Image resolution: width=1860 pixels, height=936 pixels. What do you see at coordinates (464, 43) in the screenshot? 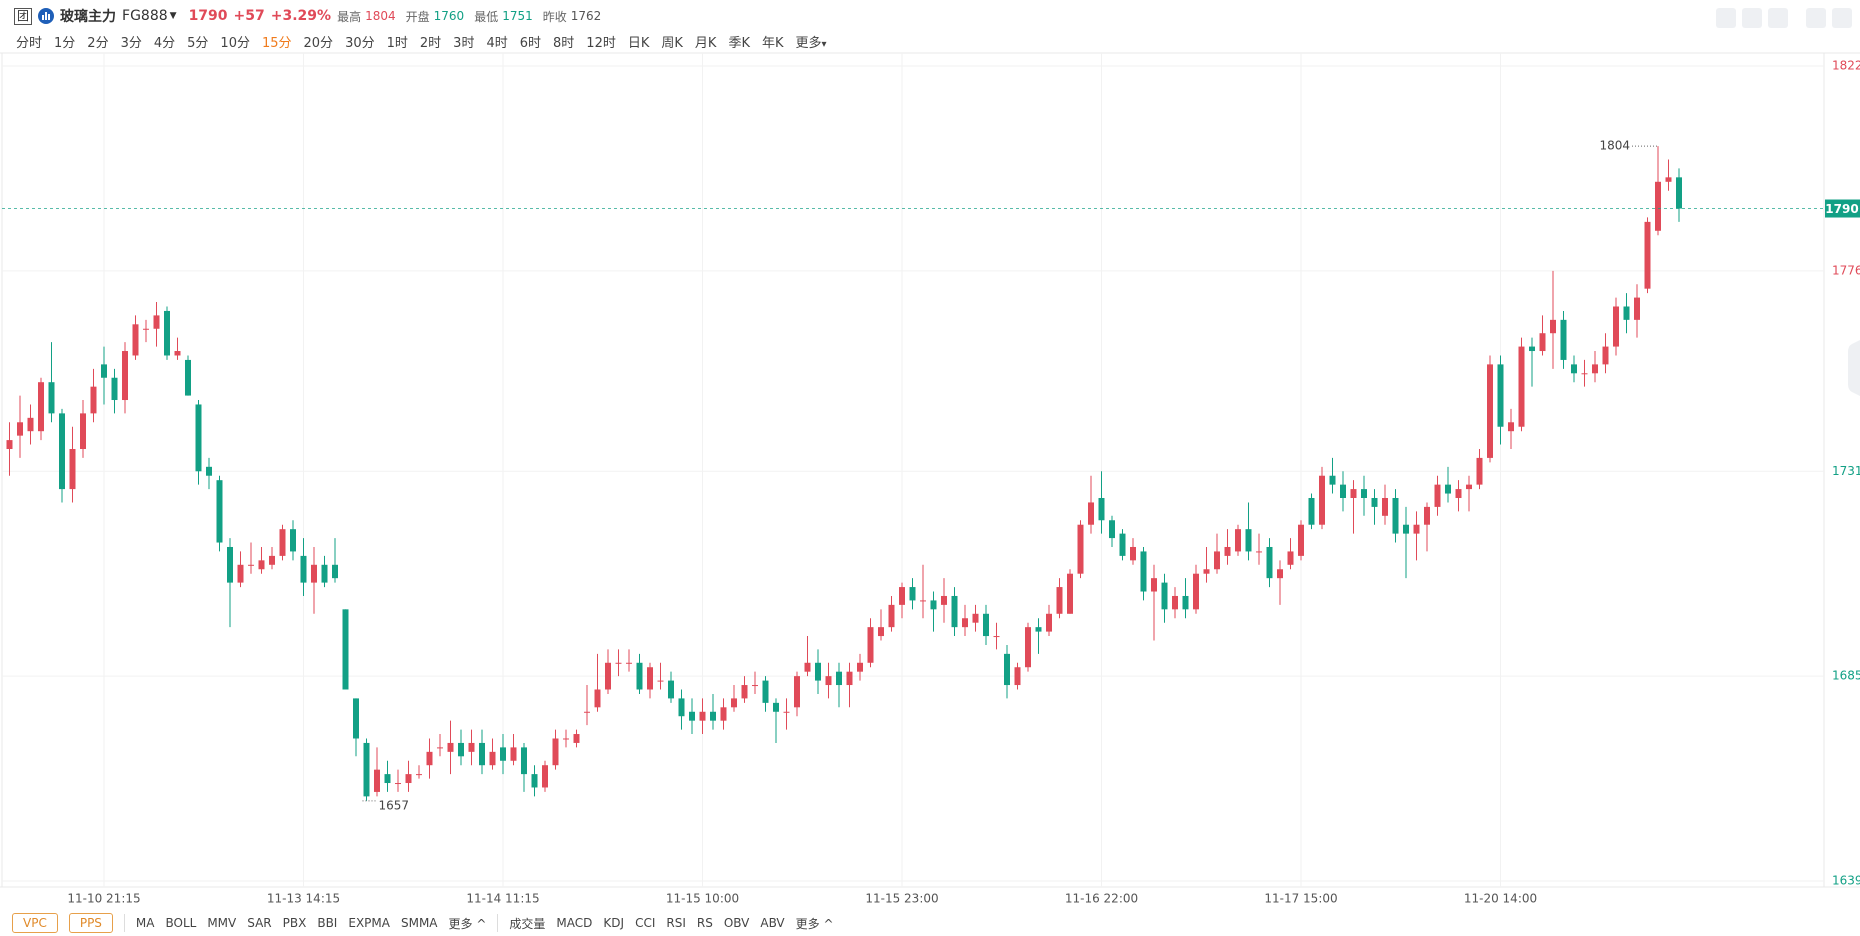
I see `period: 3时` at bounding box center [464, 43].